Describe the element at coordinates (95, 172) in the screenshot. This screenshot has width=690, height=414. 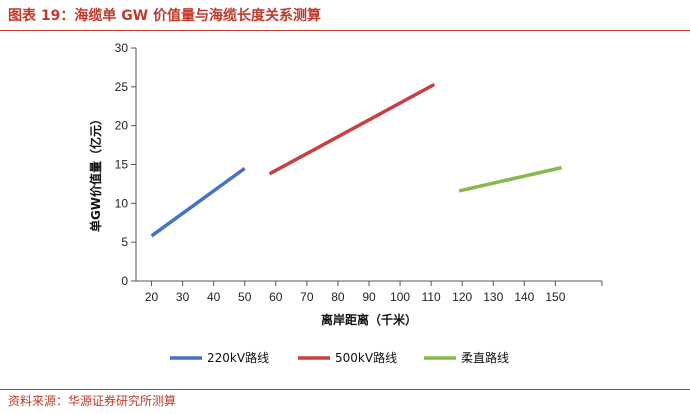
I see `y-axis-title: 单GW价值量（亿元）` at that location.